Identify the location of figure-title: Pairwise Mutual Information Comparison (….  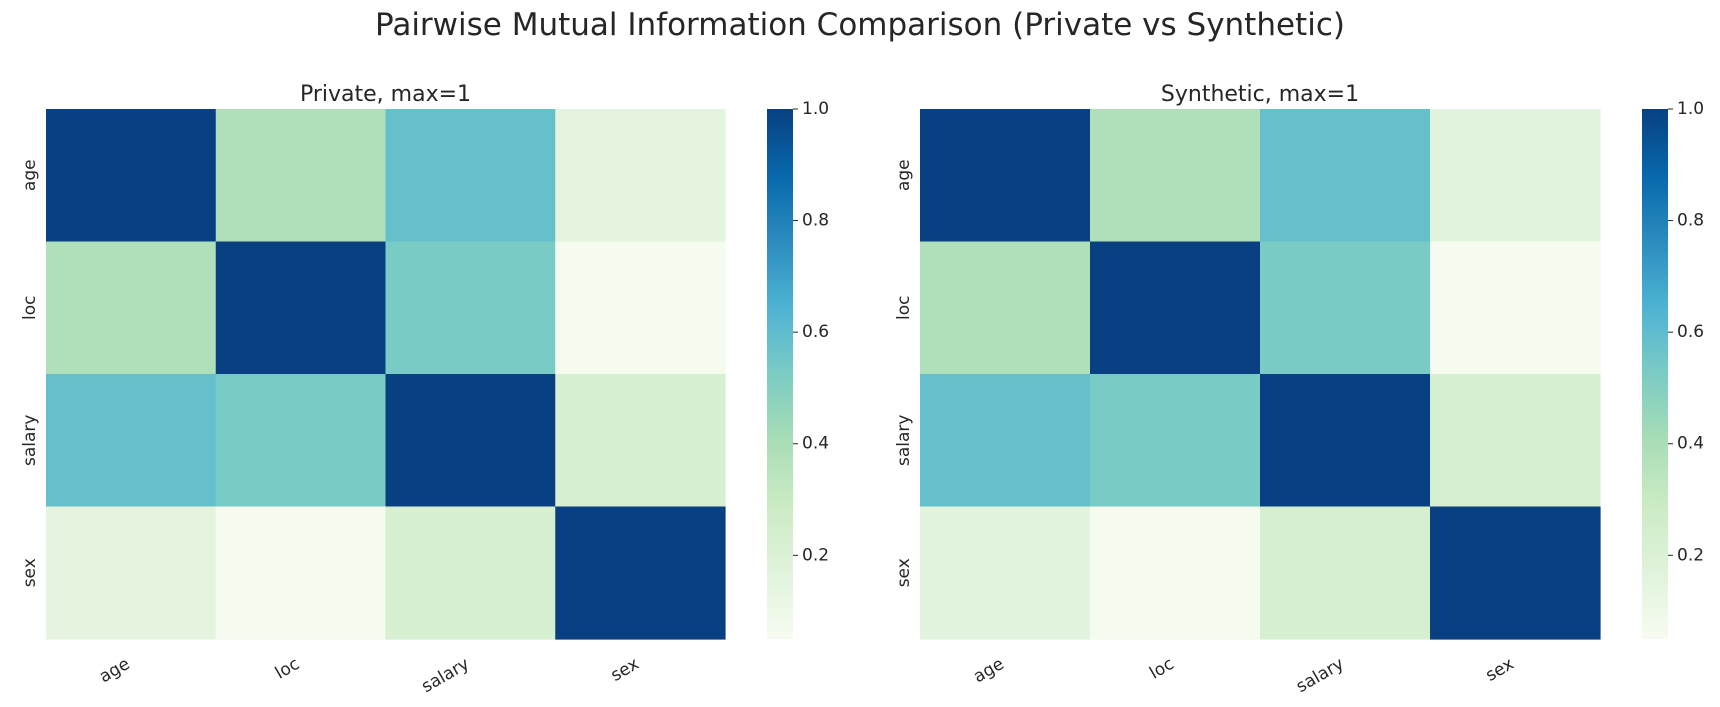
(860, 25).